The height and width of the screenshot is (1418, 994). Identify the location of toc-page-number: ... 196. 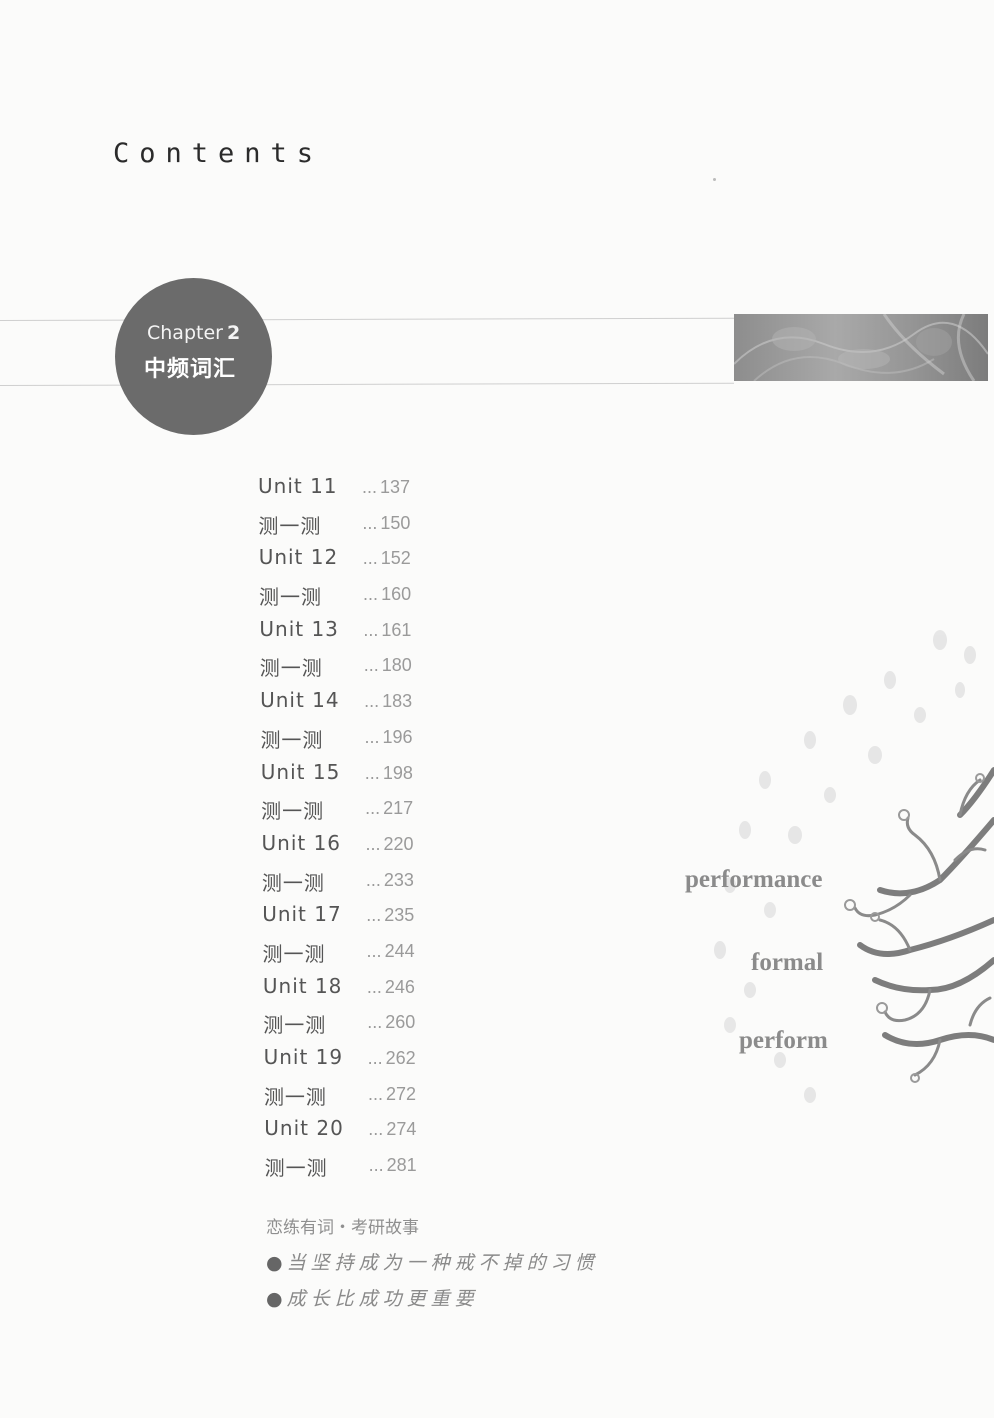
(388, 737).